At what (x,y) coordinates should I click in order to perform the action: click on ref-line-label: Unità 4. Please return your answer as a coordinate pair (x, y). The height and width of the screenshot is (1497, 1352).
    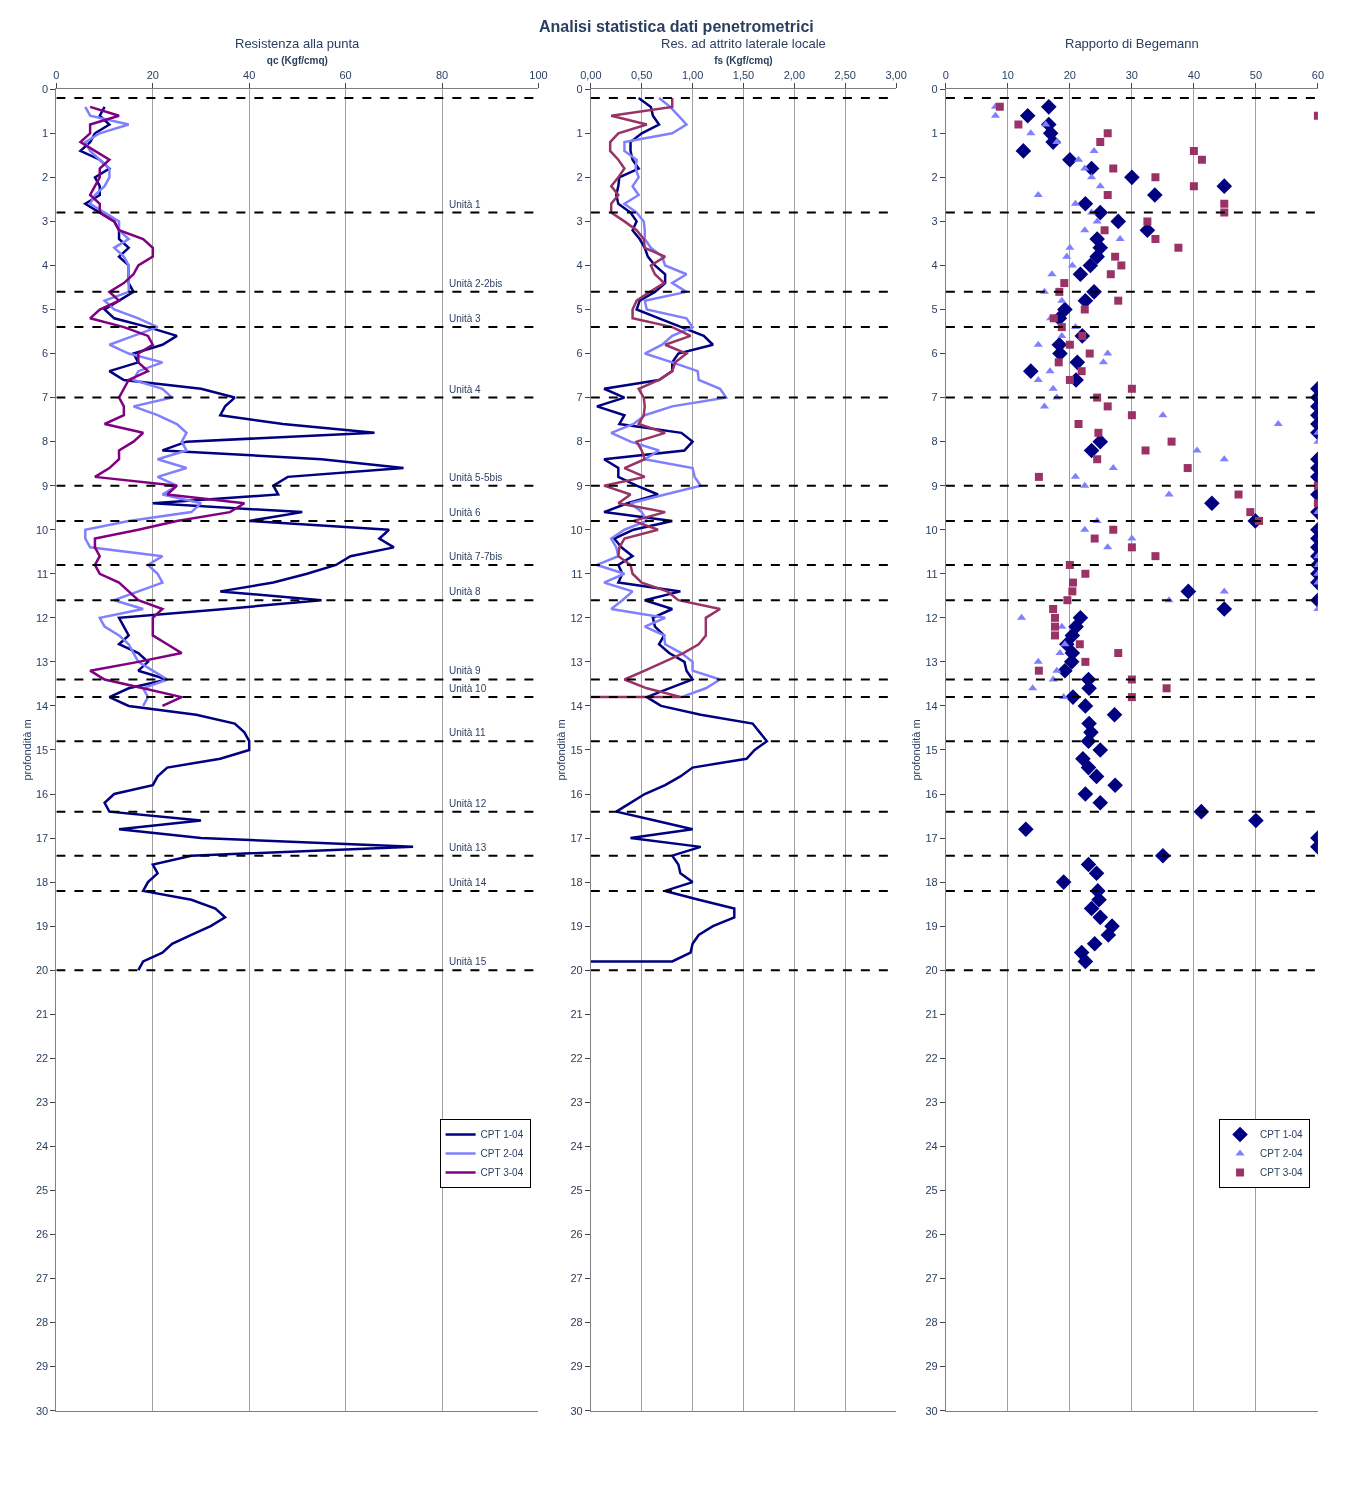
    Looking at the image, I should click on (465, 389).